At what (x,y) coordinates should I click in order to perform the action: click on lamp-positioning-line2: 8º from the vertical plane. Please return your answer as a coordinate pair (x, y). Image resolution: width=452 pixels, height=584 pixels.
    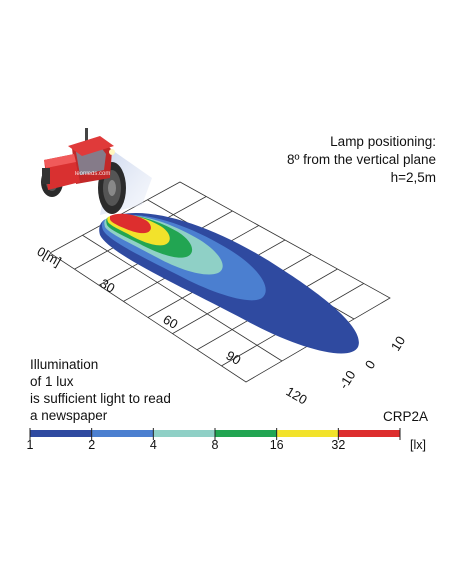
    Looking at the image, I should click on (361, 159).